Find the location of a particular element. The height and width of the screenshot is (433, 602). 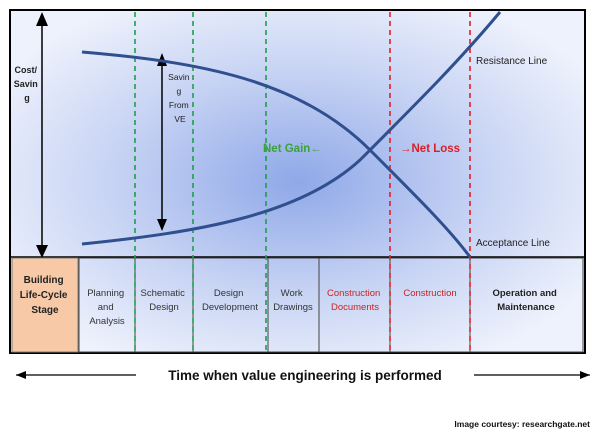

saving-label-line: From is located at coordinates (179, 105).